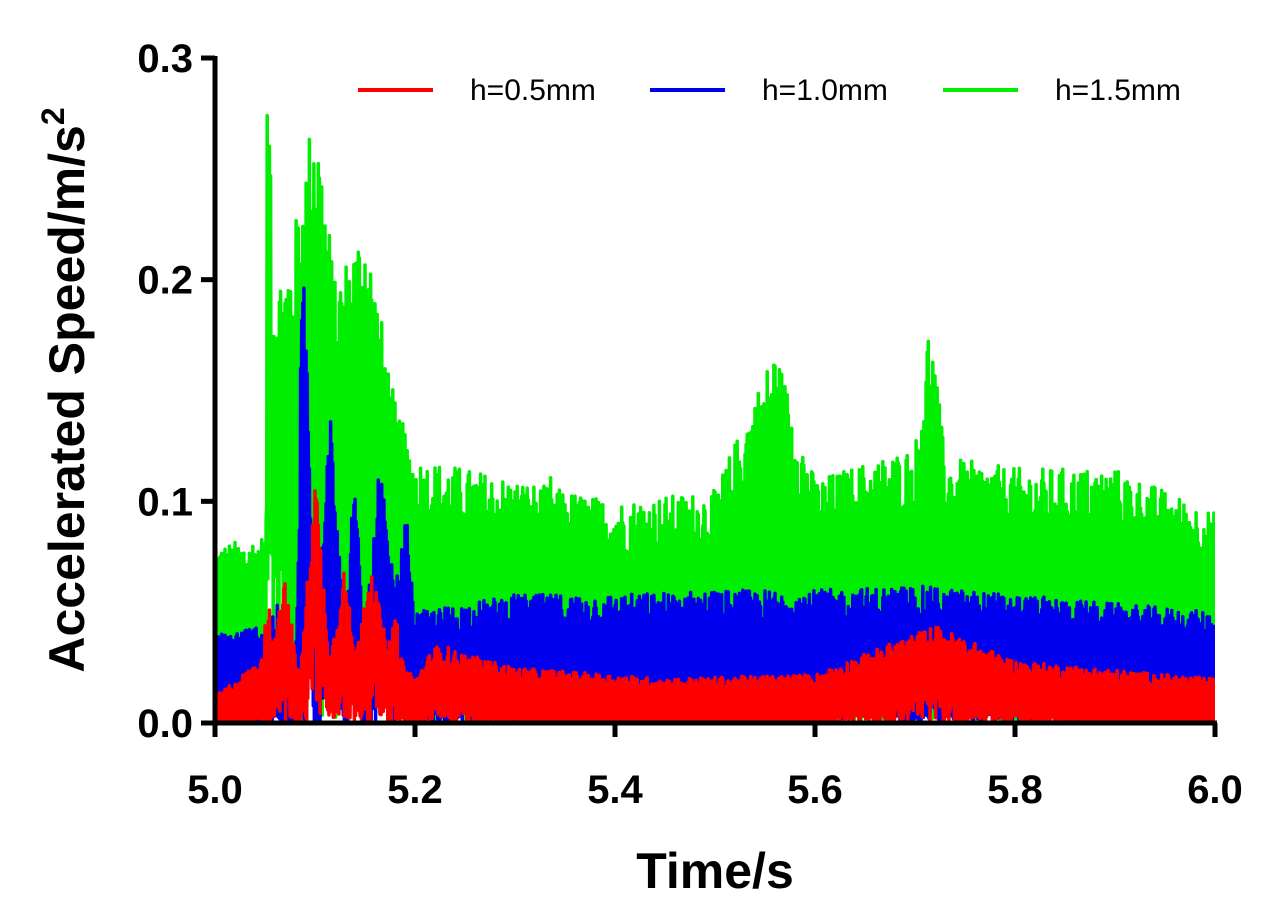 Image resolution: width=1267 pixels, height=915 pixels. Describe the element at coordinates (1215, 790) in the screenshot. I see `x-tick-label: 6.0` at that location.